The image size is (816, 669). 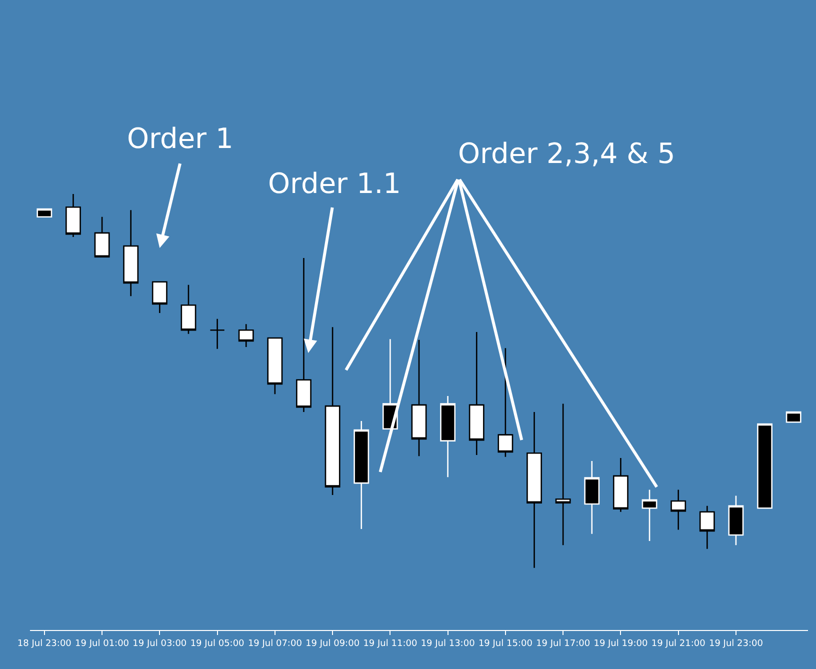 What do you see at coordinates (736, 643) in the screenshot?
I see `x-tick-label: 19 Jul 23:00` at bounding box center [736, 643].